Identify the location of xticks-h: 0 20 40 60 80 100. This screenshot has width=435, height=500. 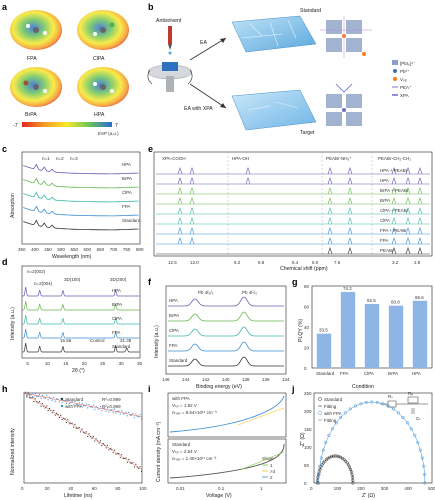
(84, 488).